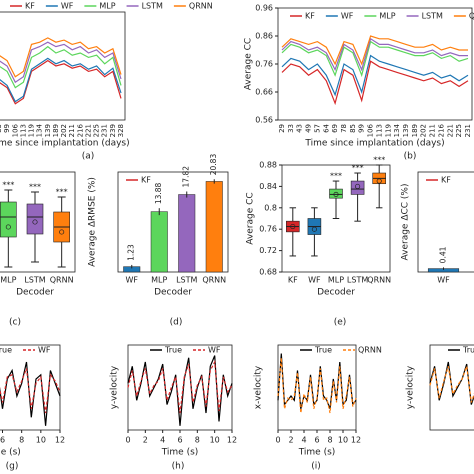  I want to click on y-tick-label: 0.56, so click(264, 120).